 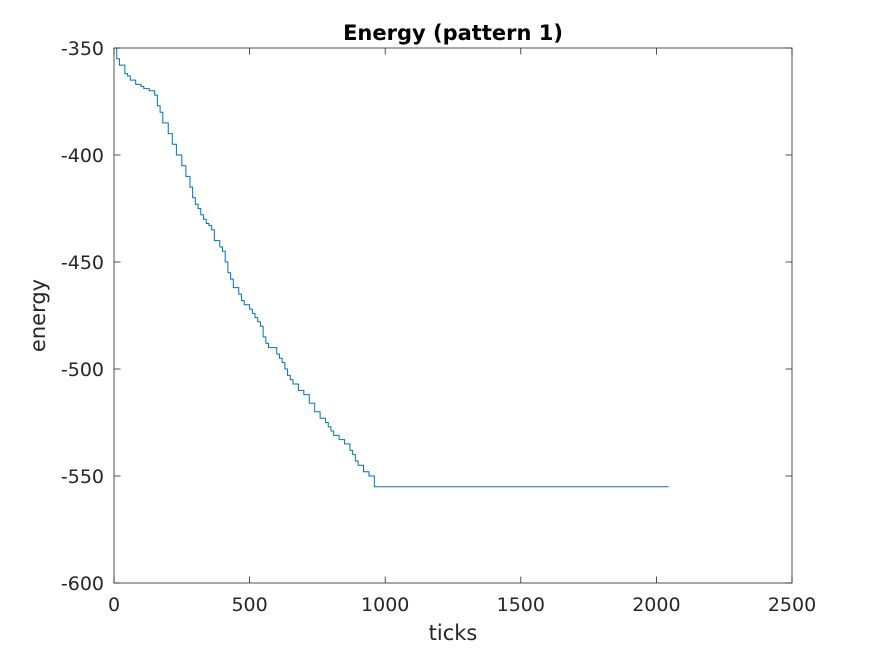 What do you see at coordinates (521, 605) in the screenshot?
I see `x-tick-label: 1500` at bounding box center [521, 605].